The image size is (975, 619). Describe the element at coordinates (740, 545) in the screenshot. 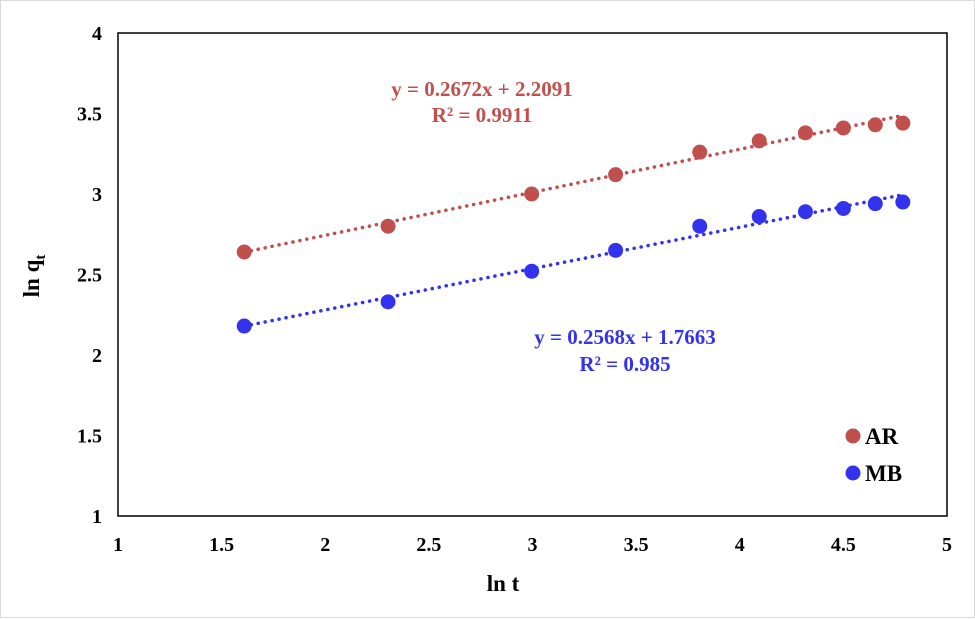

I see `x-tick-label: 4` at that location.